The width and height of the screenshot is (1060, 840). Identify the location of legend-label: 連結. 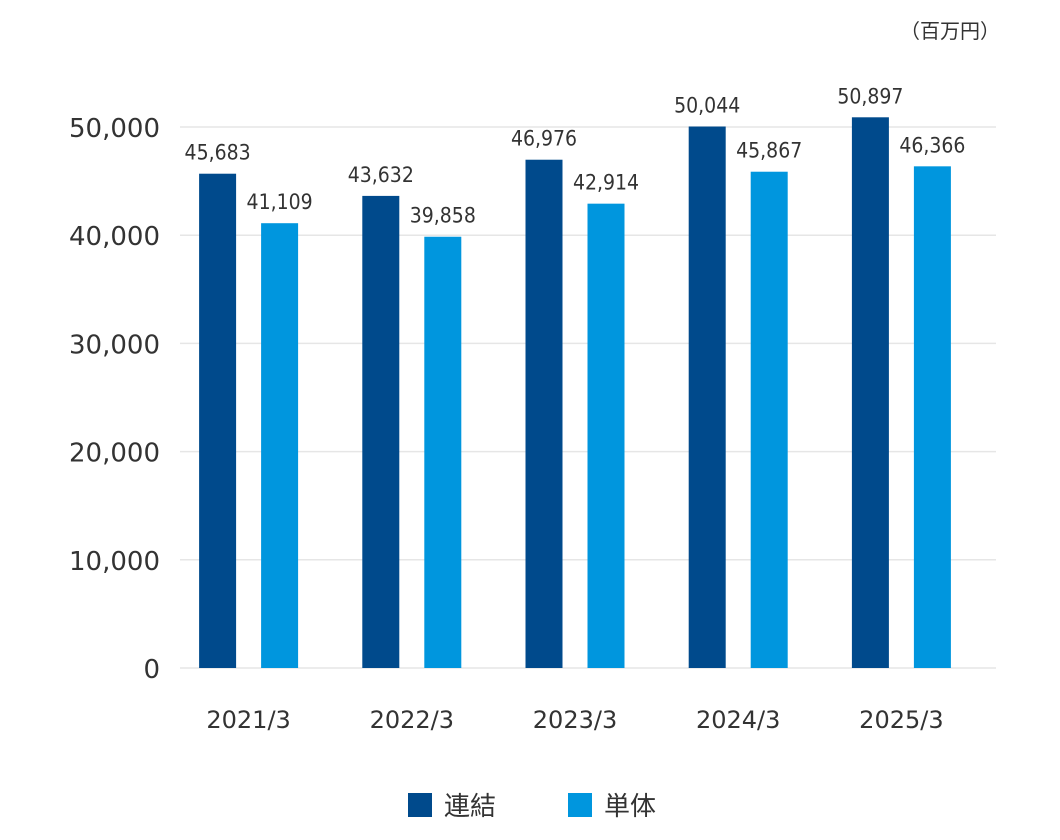
(470, 807).